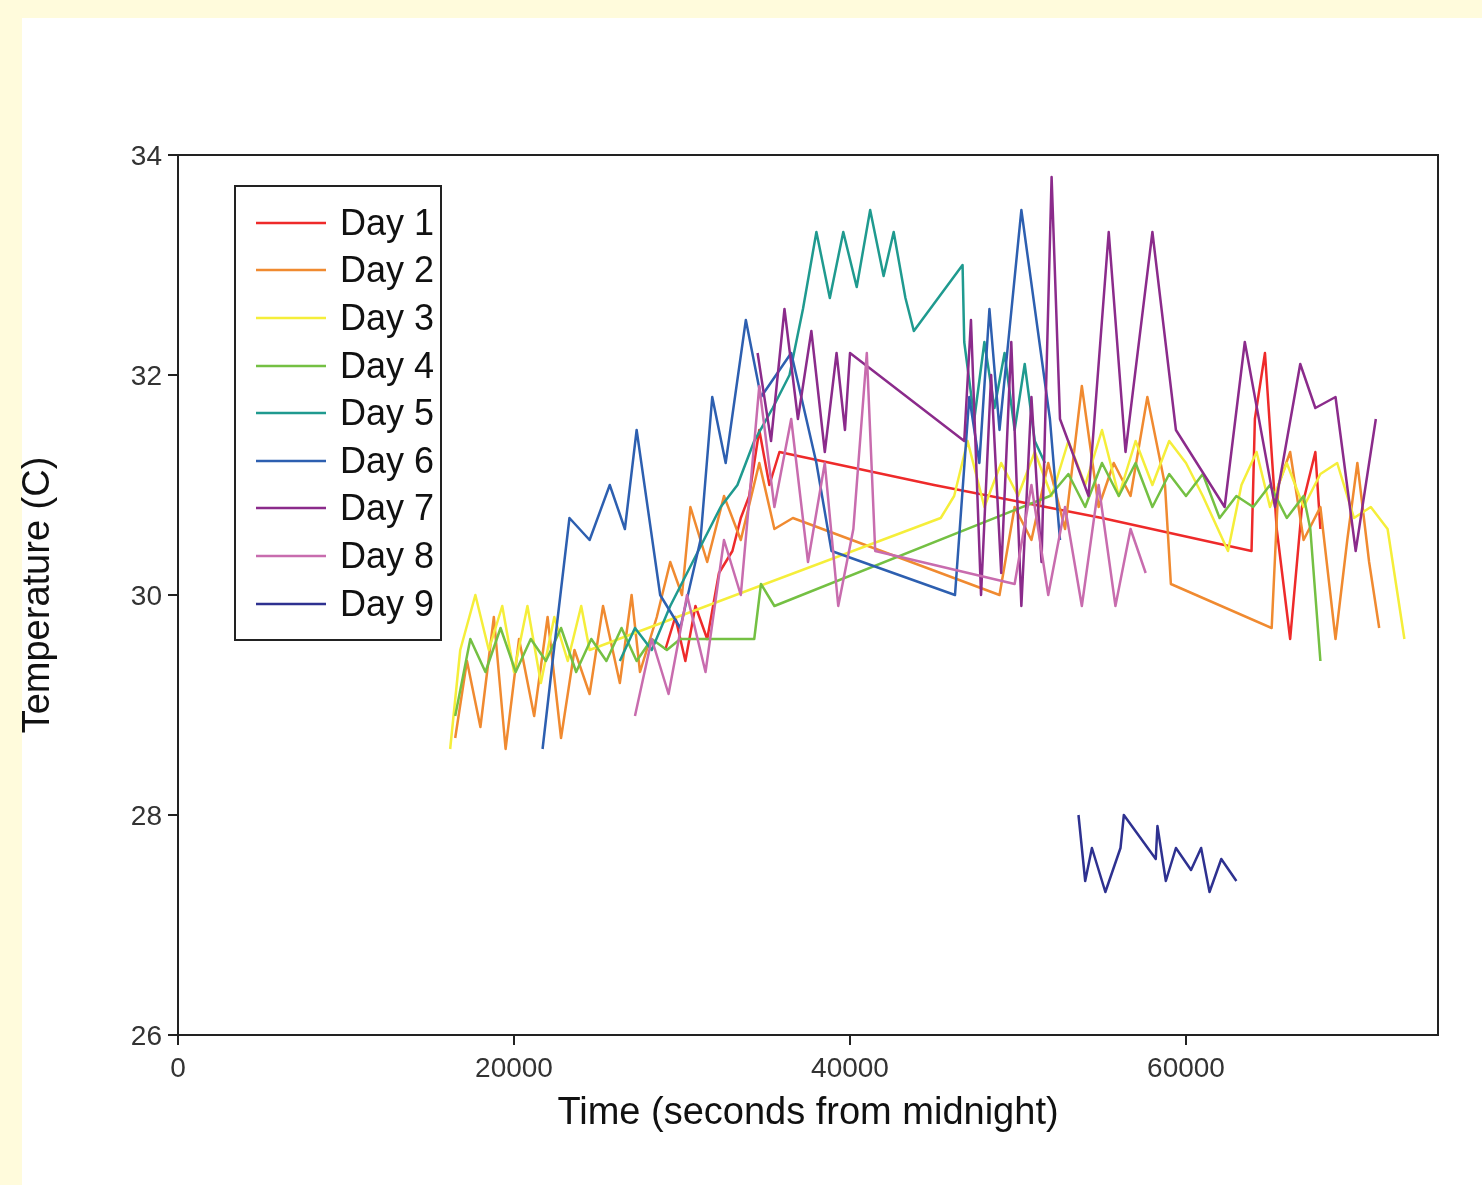 This screenshot has width=1482, height=1185. I want to click on x-tick-label: 20000, so click(514, 1067).